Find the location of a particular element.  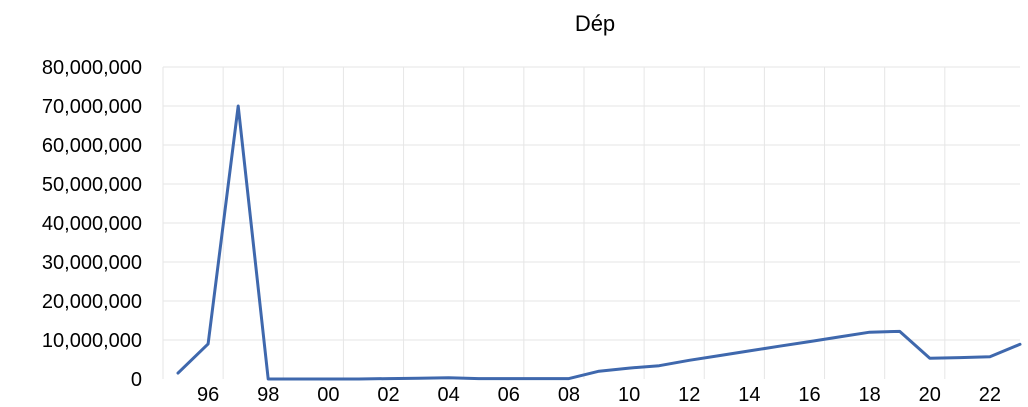

x-tick-label: 00 is located at coordinates (328, 395).